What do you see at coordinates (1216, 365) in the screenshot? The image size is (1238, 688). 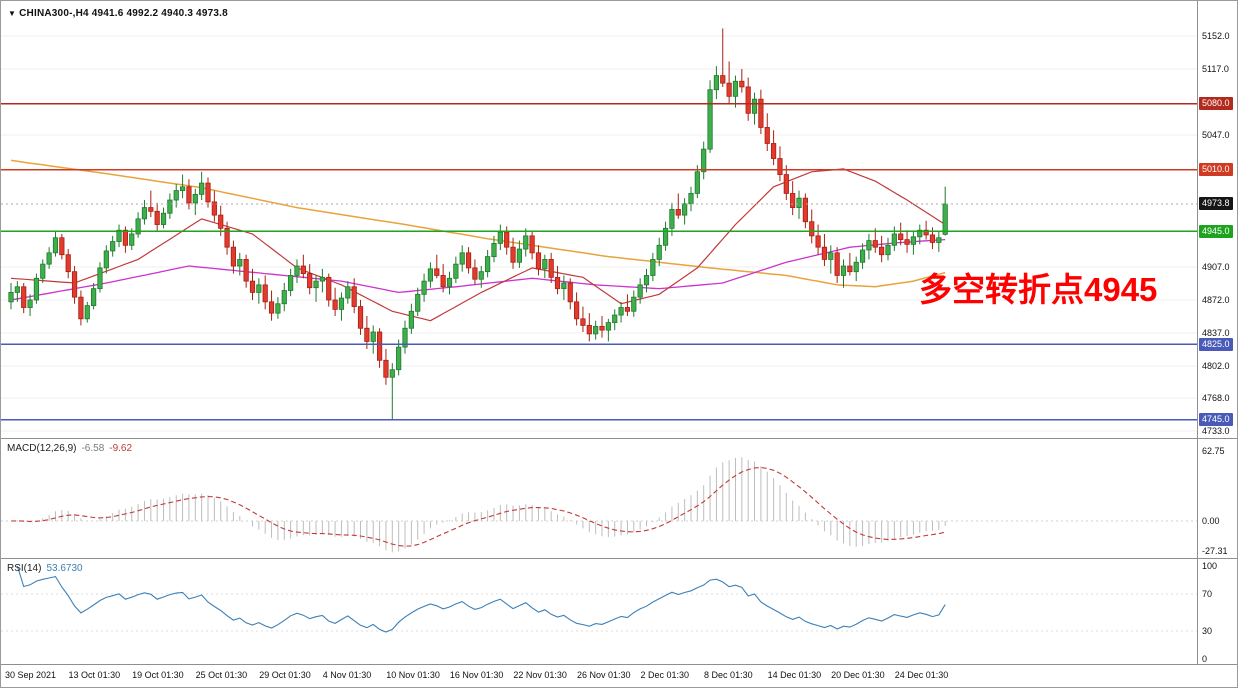 I see `price-tick-label: 4802.0` at bounding box center [1216, 365].